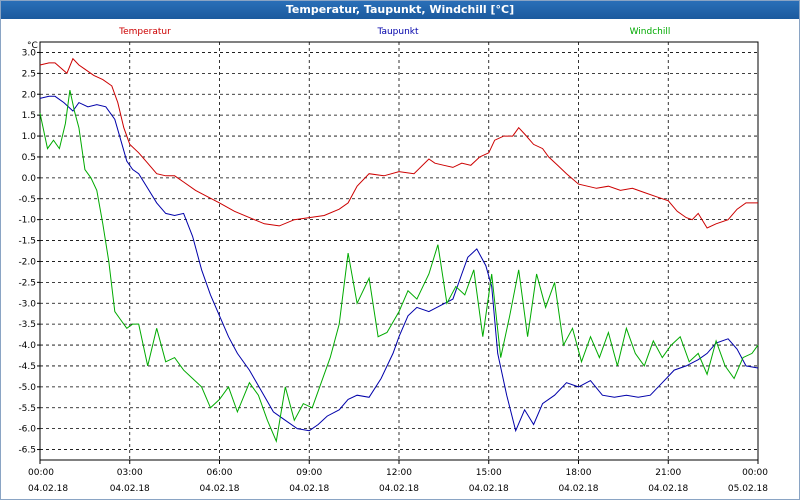 The width and height of the screenshot is (800, 500). What do you see at coordinates (27, 221) in the screenshot?
I see `y-tick-label: -1.0` at bounding box center [27, 221].